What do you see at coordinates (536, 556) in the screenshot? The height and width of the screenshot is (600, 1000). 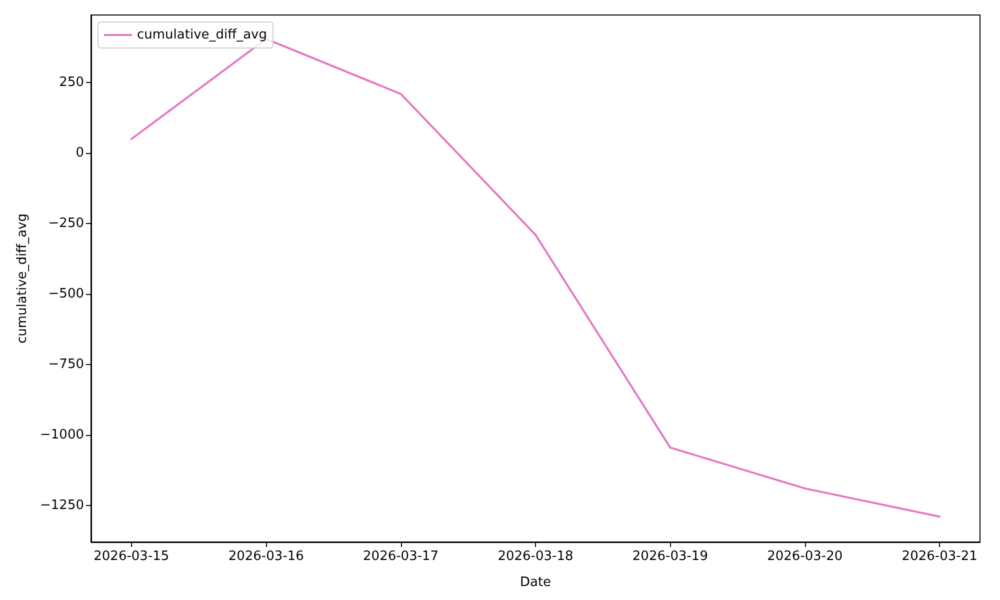 I see `x-tick-label: 2026-03-18` at bounding box center [536, 556].